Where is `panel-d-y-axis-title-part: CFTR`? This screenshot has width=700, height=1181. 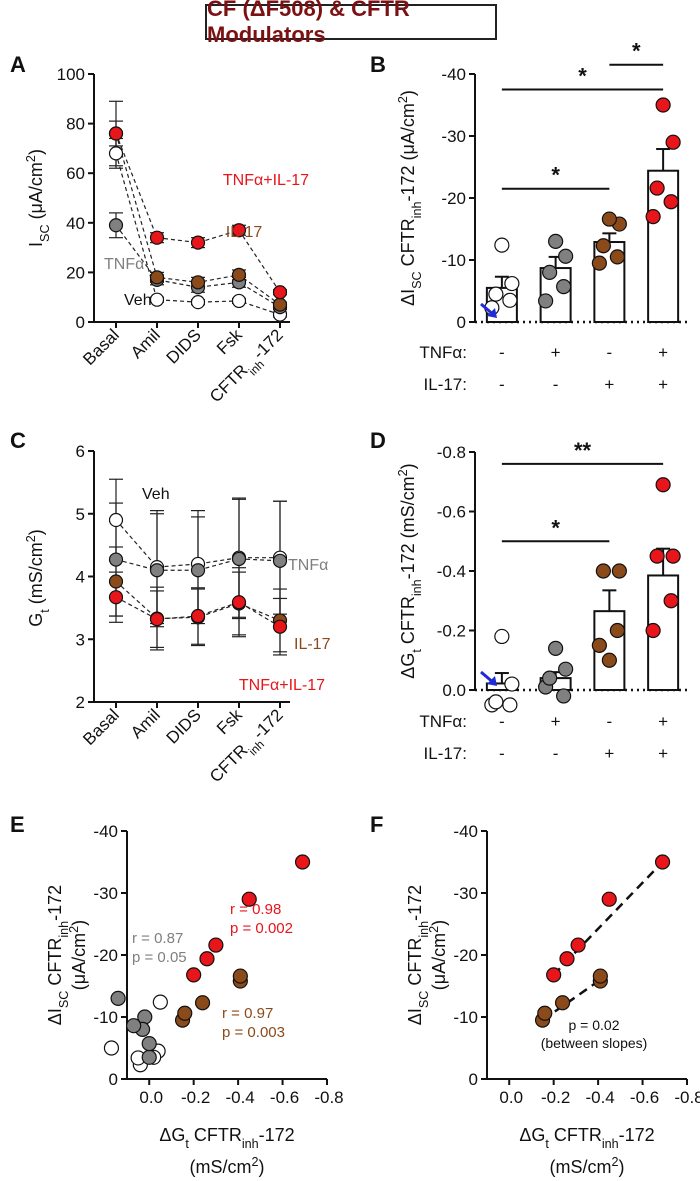
panel-d-y-axis-title-part: CFTR is located at coordinates (408, 622).